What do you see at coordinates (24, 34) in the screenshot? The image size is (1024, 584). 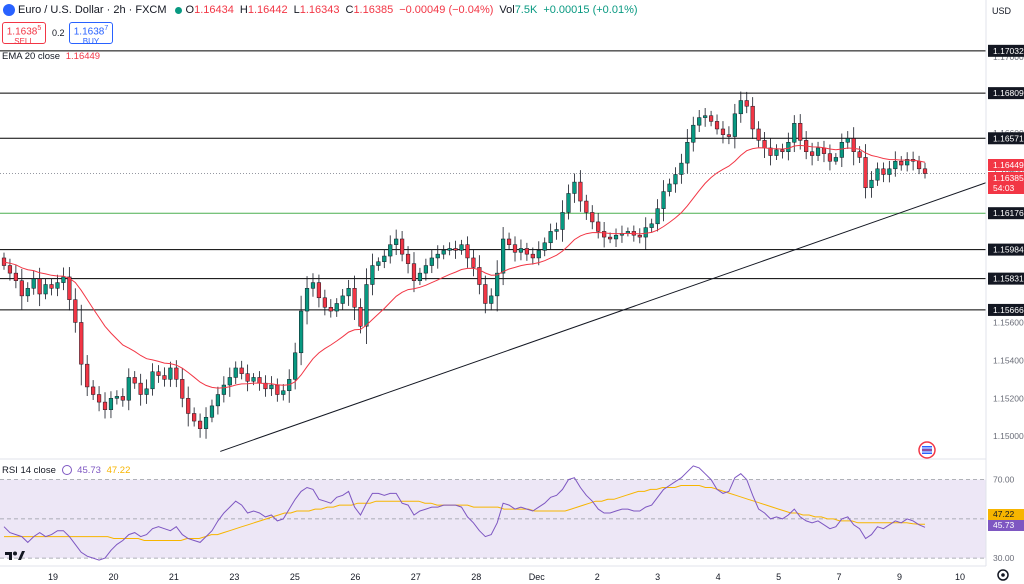 I see `sell-button: 1.16385 SELL` at bounding box center [24, 34].